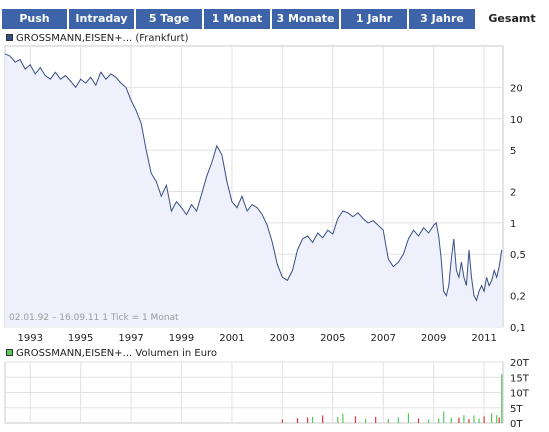 The image size is (549, 432). What do you see at coordinates (516, 120) in the screenshot?
I see `price-y-tick-label: 10` at bounding box center [516, 120].